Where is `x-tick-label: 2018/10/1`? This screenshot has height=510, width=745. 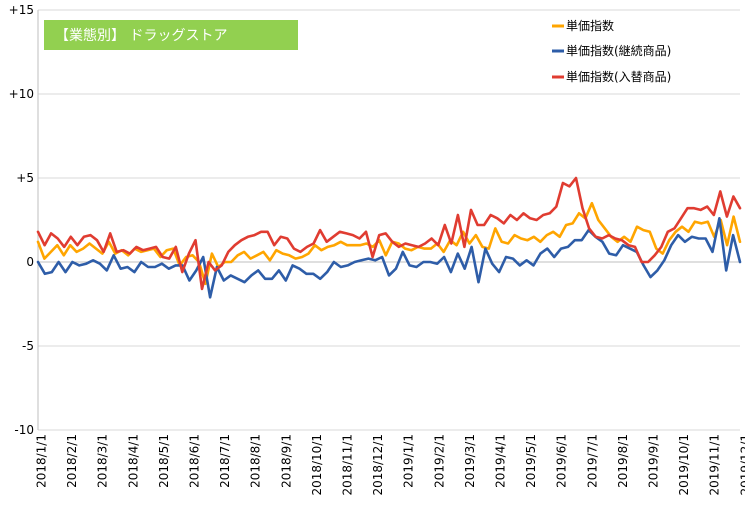
x-tick-label: 2018/10/1 is located at coordinates (317, 465).